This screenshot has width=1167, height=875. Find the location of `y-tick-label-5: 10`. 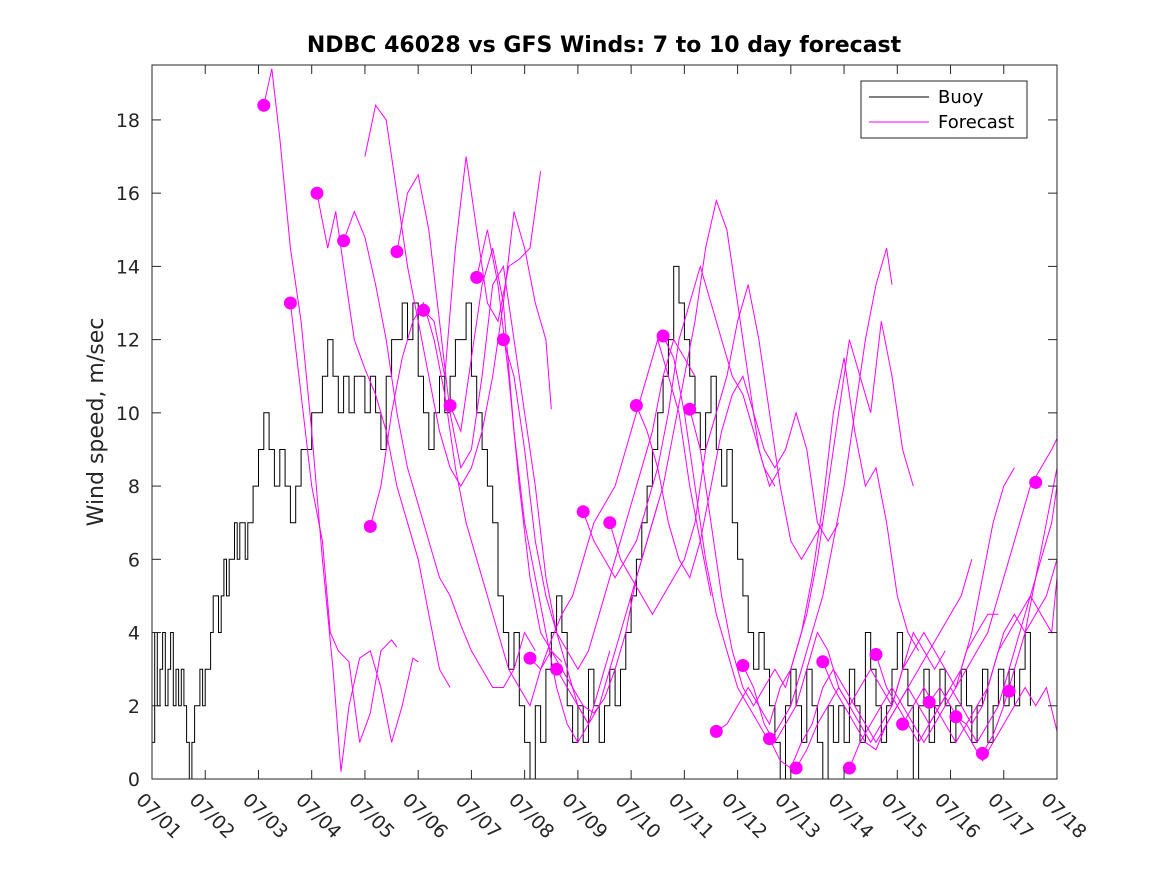

y-tick-label-5: 10 is located at coordinates (128, 414).